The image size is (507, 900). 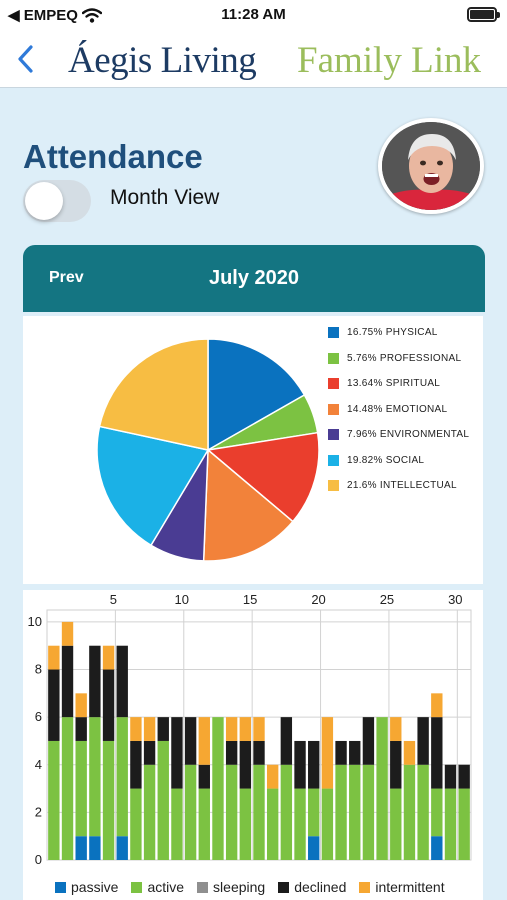 What do you see at coordinates (404, 358) in the screenshot?
I see `pie-legend-label: 5.76% PROFESSIONAL` at bounding box center [404, 358].